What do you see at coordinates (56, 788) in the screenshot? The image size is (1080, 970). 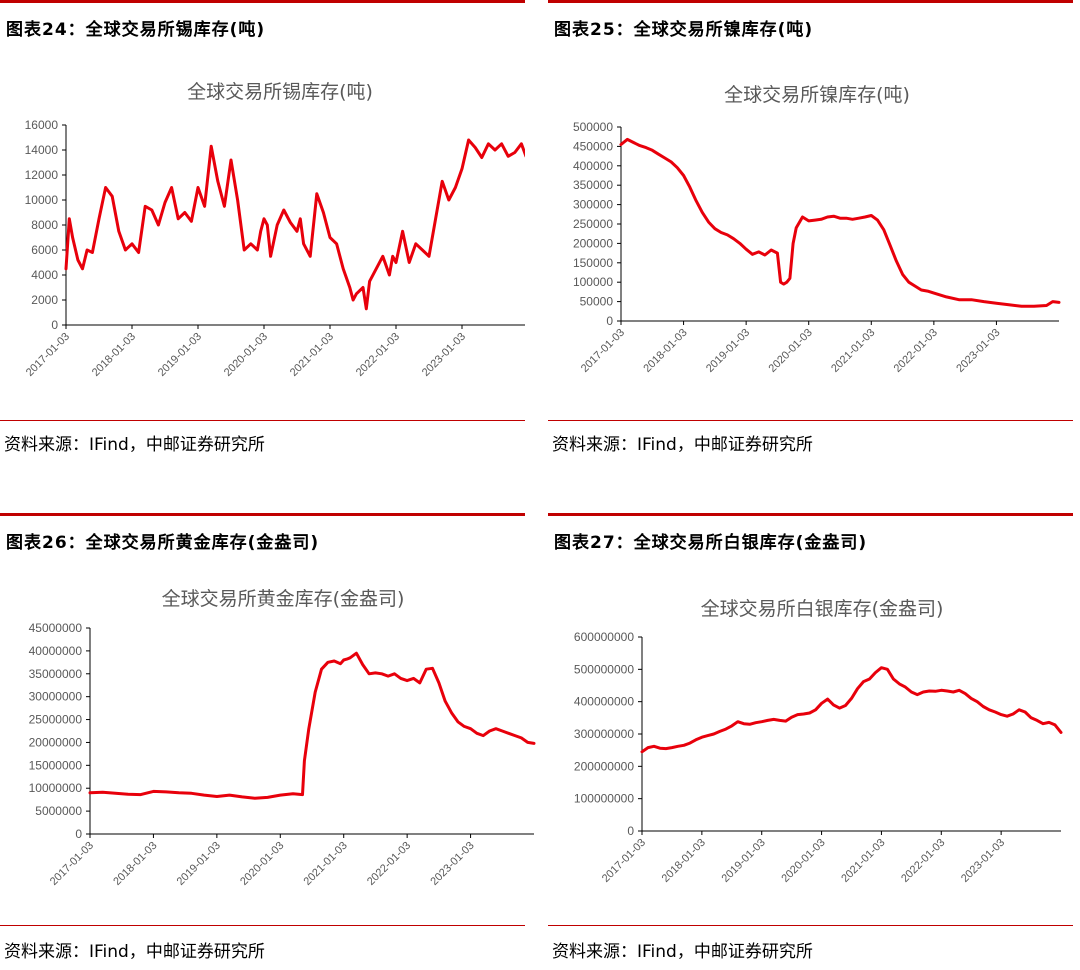 I see `y-tick-label: 10000000` at bounding box center [56, 788].